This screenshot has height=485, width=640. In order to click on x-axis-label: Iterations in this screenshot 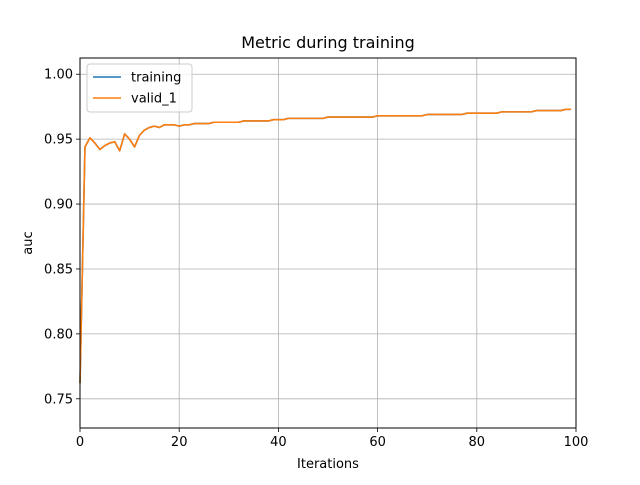, I will do `click(328, 464)`.